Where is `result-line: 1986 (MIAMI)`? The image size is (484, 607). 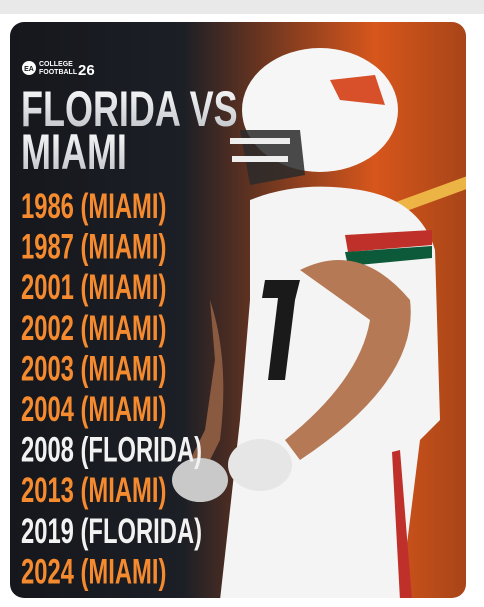
result-line: 1986 (MIAMI) is located at coordinates (93, 207).